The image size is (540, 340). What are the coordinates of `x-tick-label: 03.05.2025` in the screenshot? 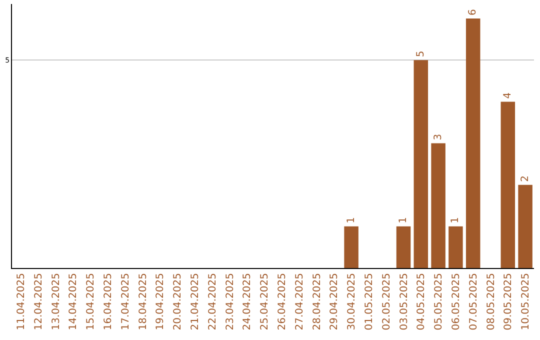 It's located at (404, 301).